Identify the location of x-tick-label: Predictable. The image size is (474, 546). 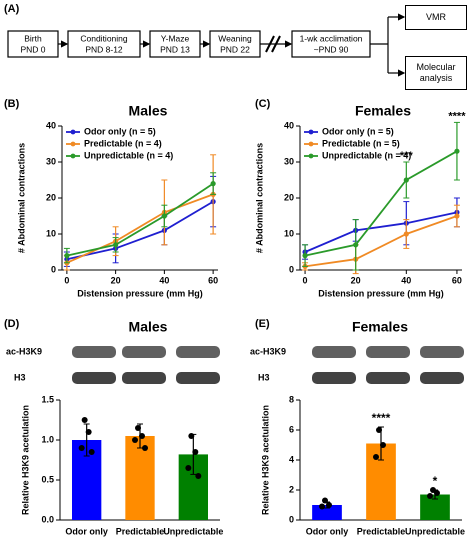
(381, 531).